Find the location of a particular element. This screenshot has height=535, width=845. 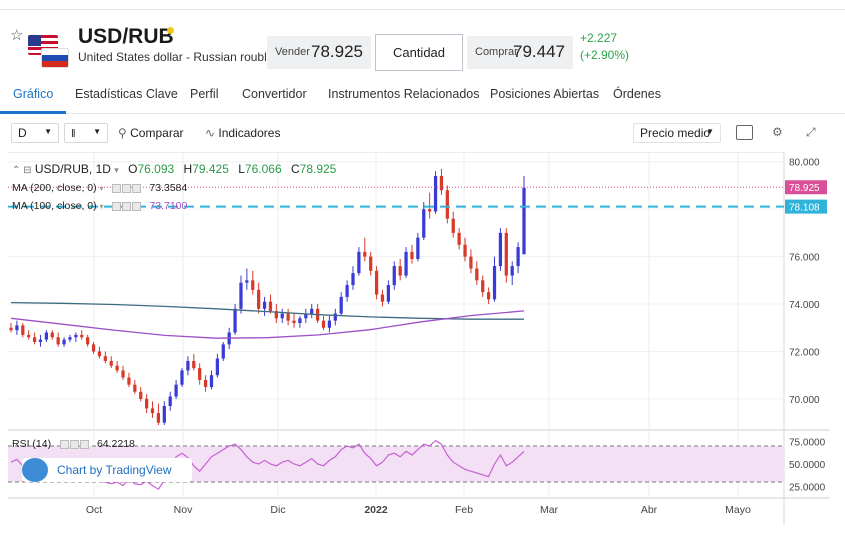

rsi-controls is located at coordinates (75, 444).